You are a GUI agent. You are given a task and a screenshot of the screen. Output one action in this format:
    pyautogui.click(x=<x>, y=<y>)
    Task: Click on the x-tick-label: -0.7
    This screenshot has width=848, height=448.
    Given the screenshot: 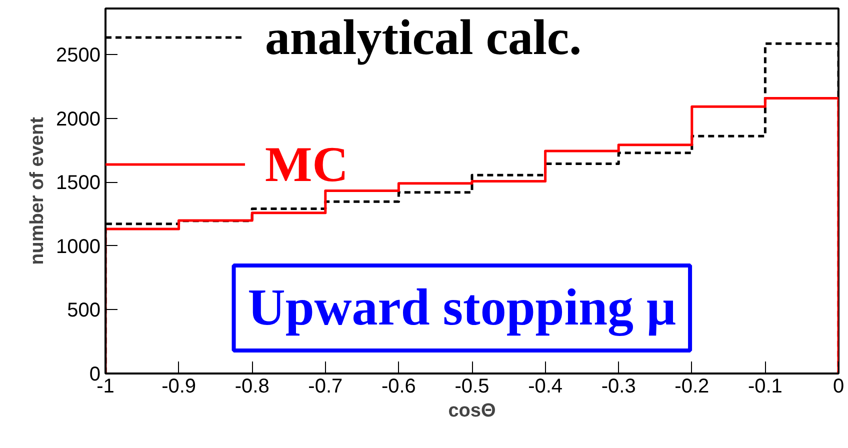 What is the action you would take?
    pyautogui.click(x=325, y=387)
    